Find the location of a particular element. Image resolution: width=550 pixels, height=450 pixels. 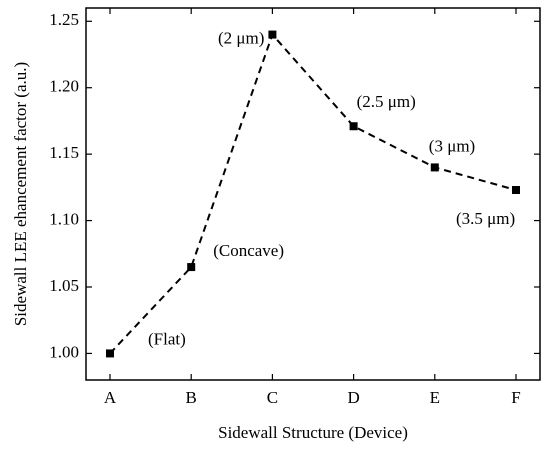

y-tick-label: 1.25 is located at coordinates (64, 19).